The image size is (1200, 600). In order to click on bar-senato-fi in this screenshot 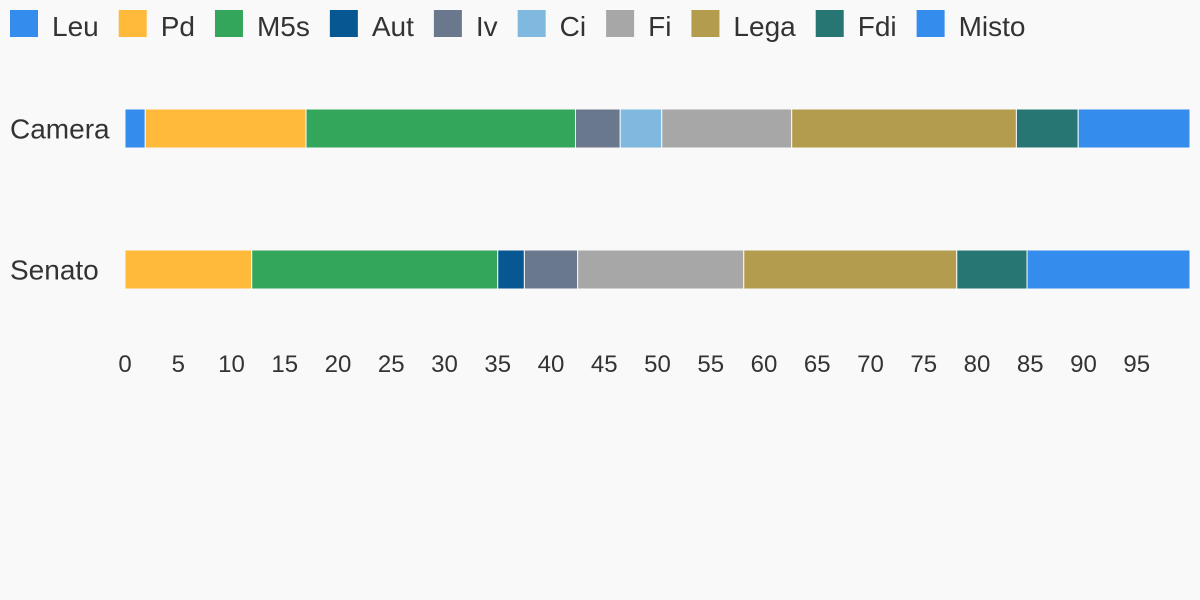, I will do `click(661, 269)`.